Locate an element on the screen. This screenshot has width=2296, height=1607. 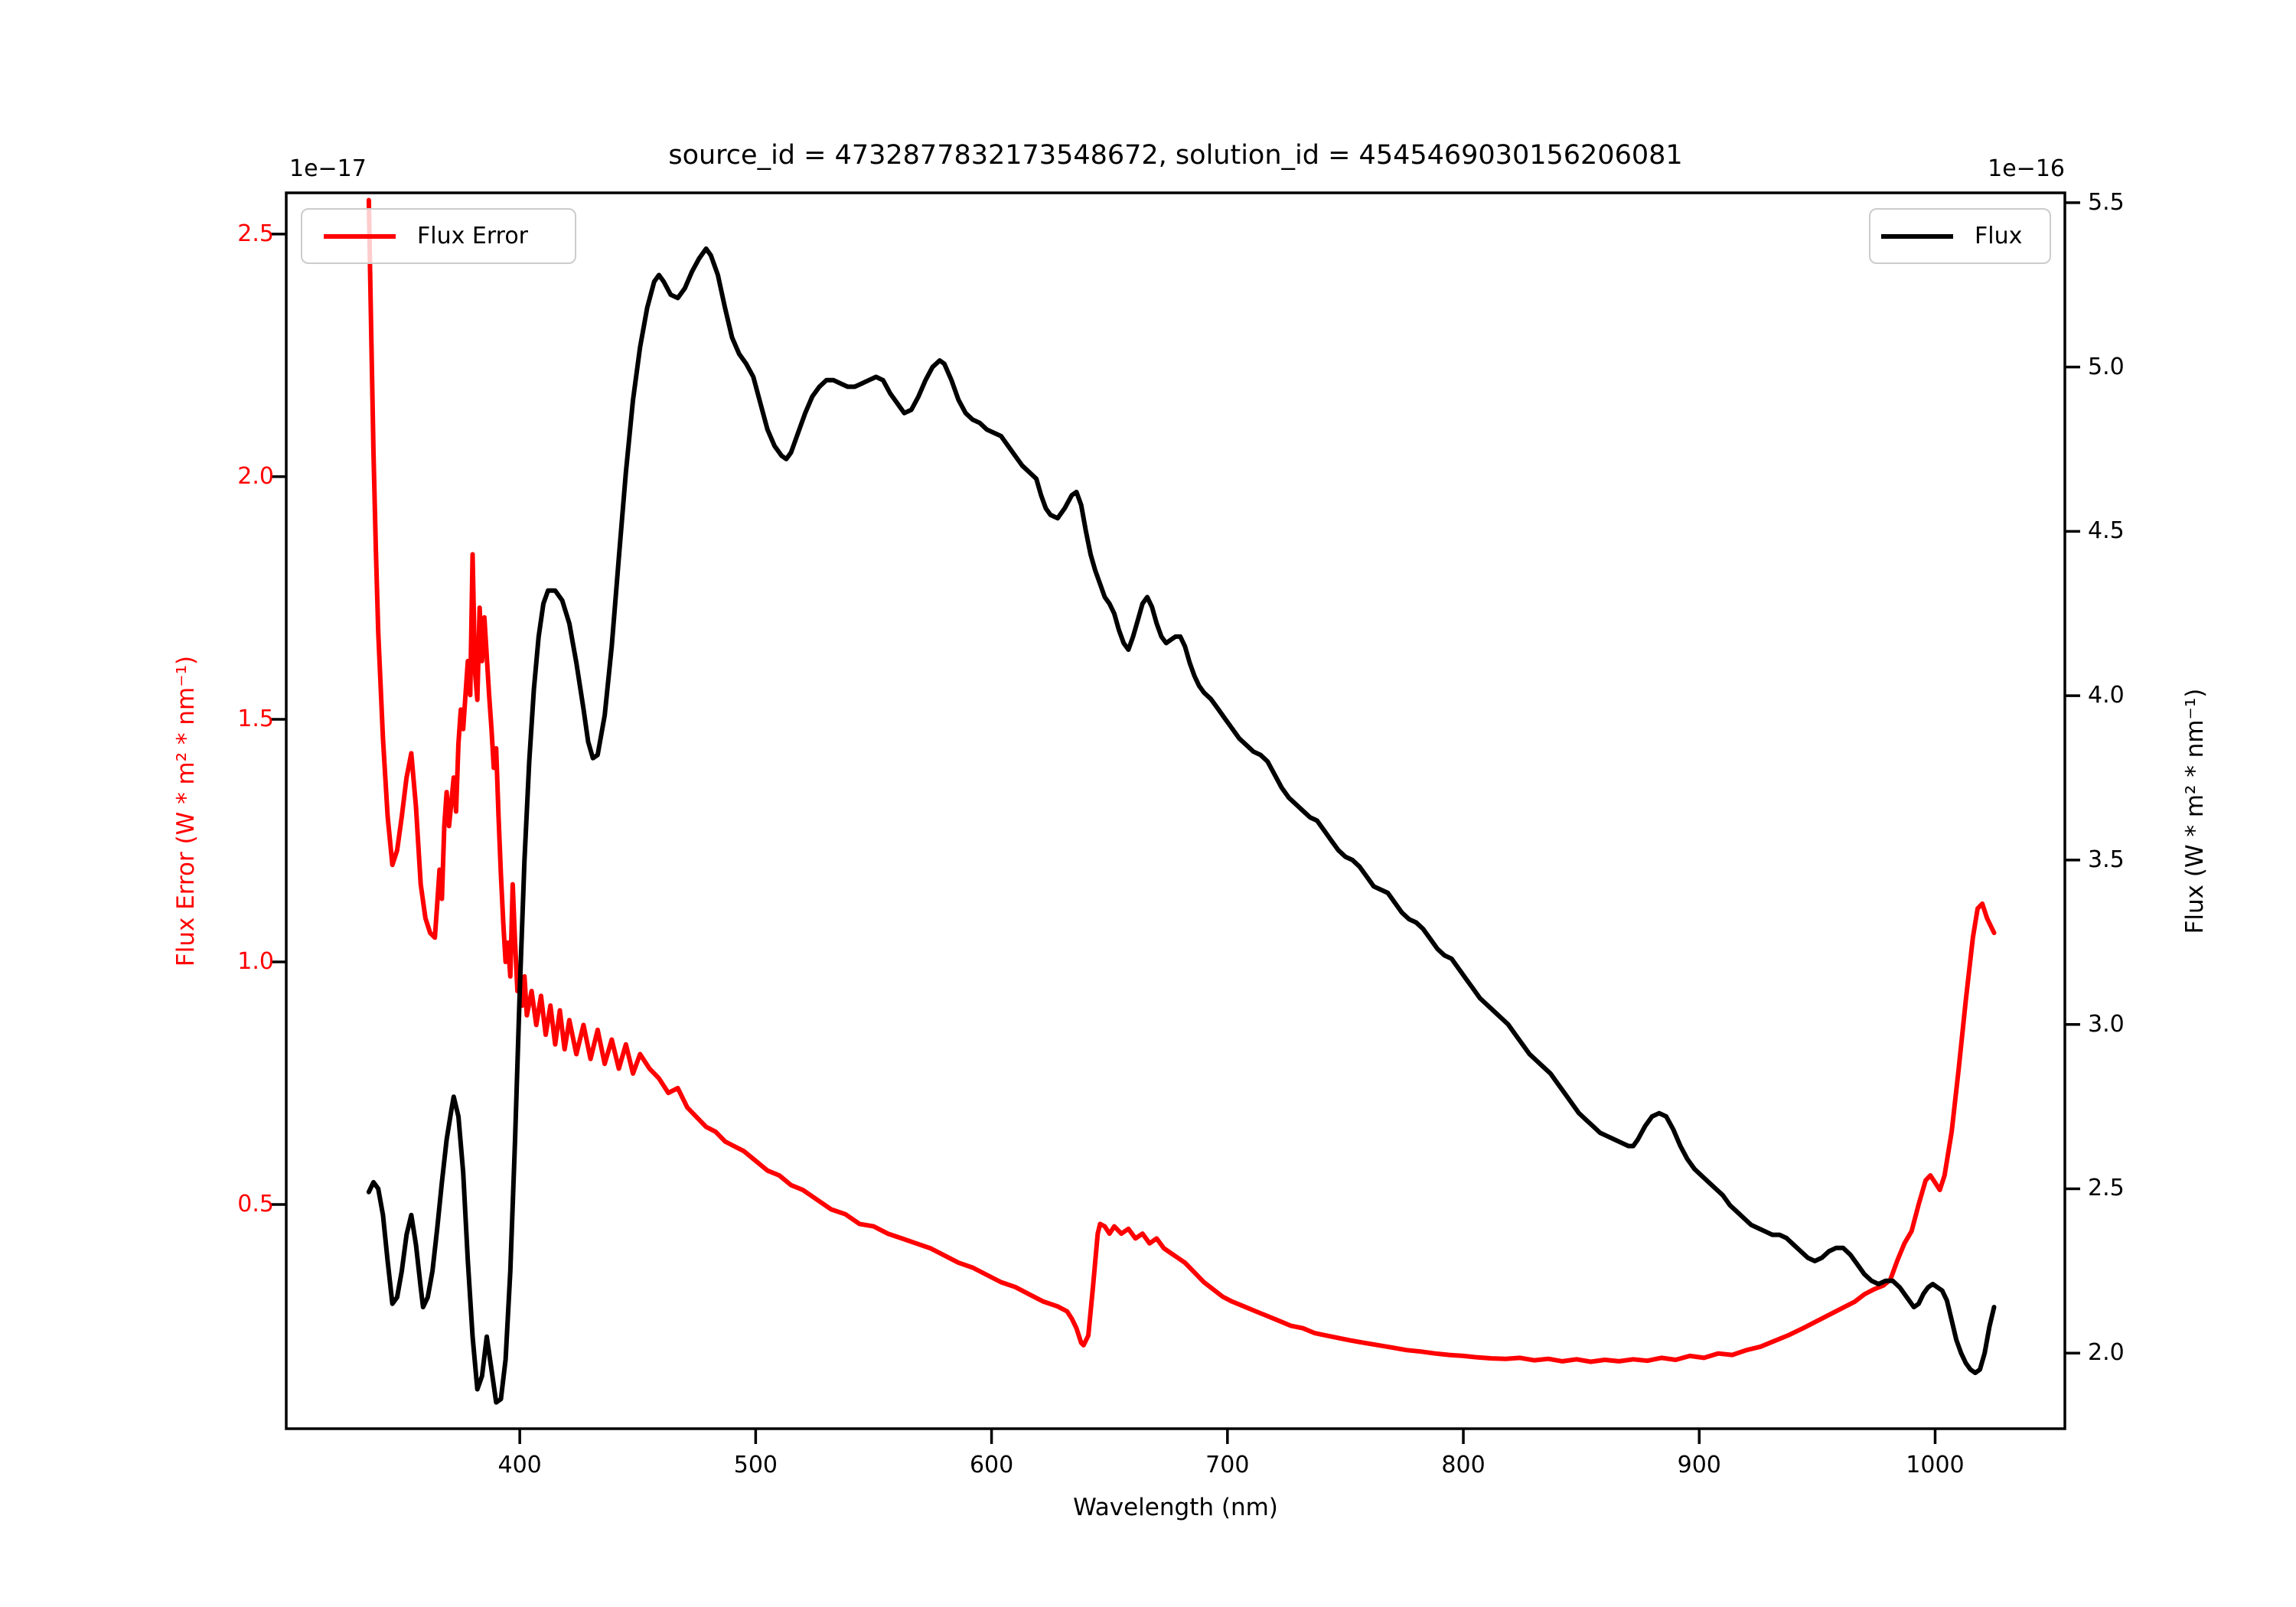
x-tick-label: 900 is located at coordinates (1699, 1465).